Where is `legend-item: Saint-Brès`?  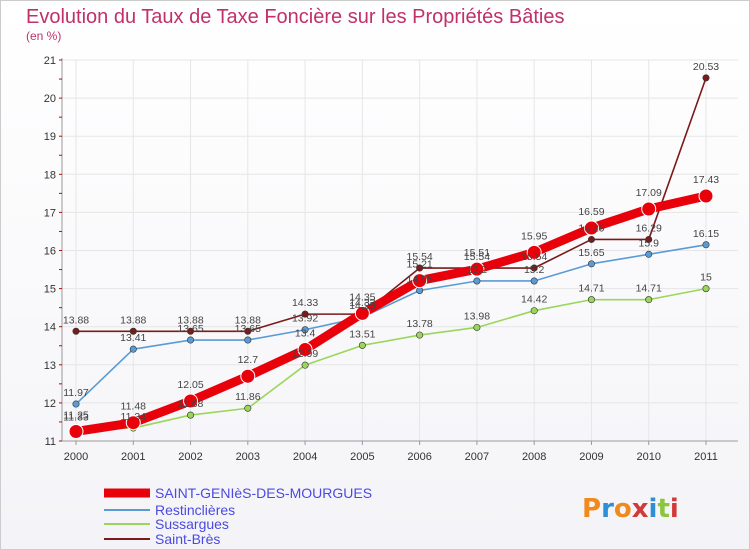
legend-item: Saint-Brès is located at coordinates (162, 539).